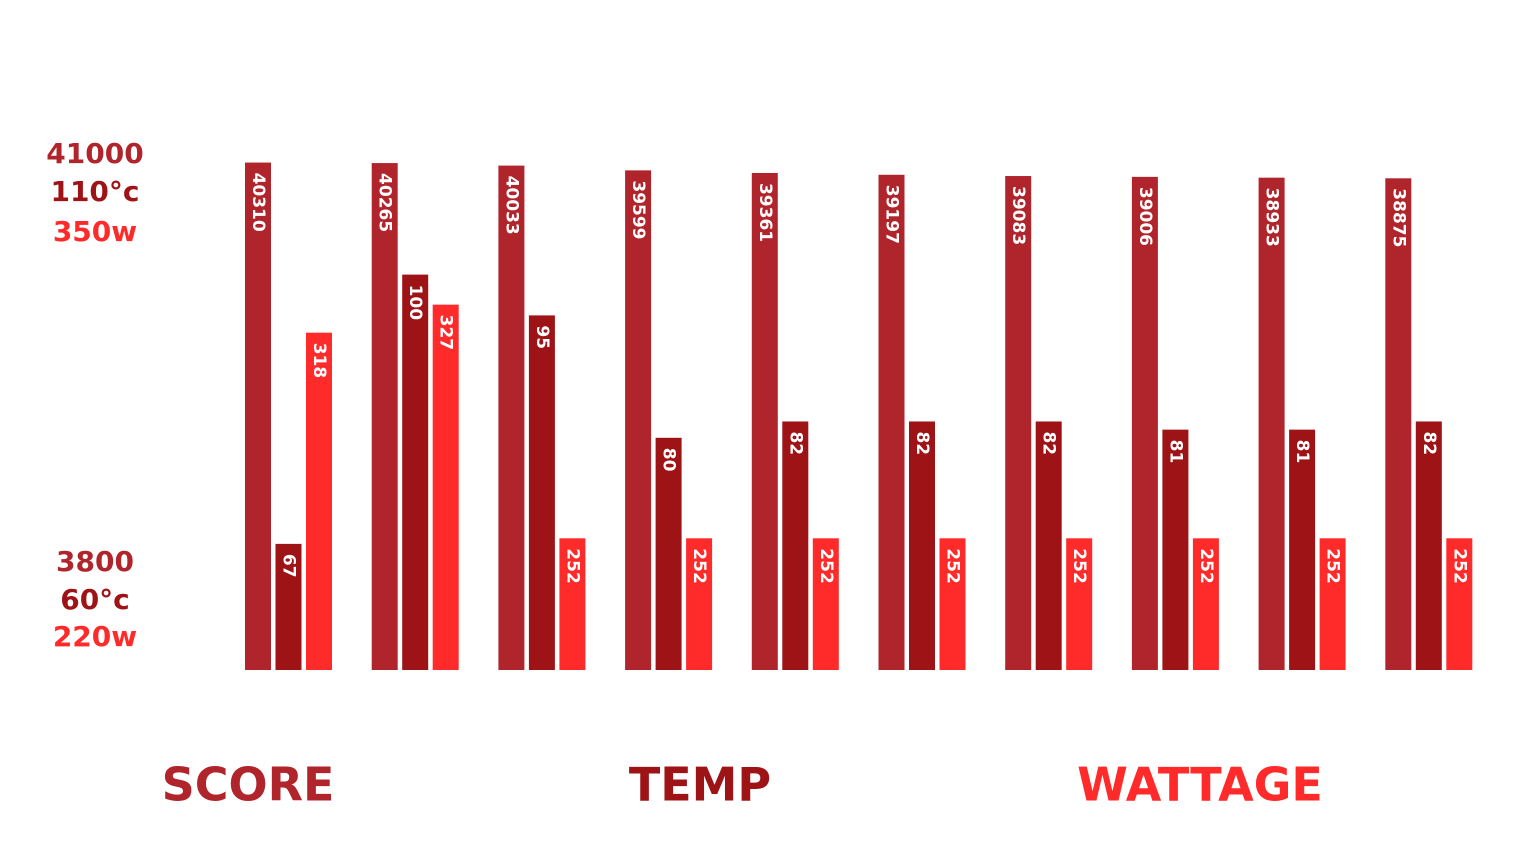 This screenshot has height=864, width=1536. What do you see at coordinates (542, 337) in the screenshot?
I see `value-label: 95` at bounding box center [542, 337].